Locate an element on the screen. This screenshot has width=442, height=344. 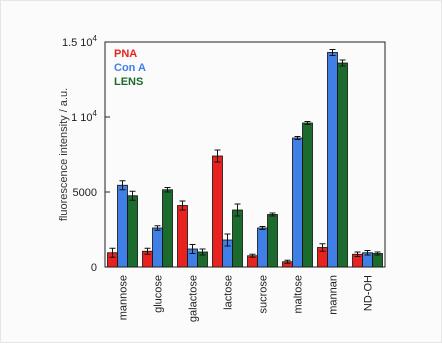
x-category-label: lactose is located at coordinates (229, 292).